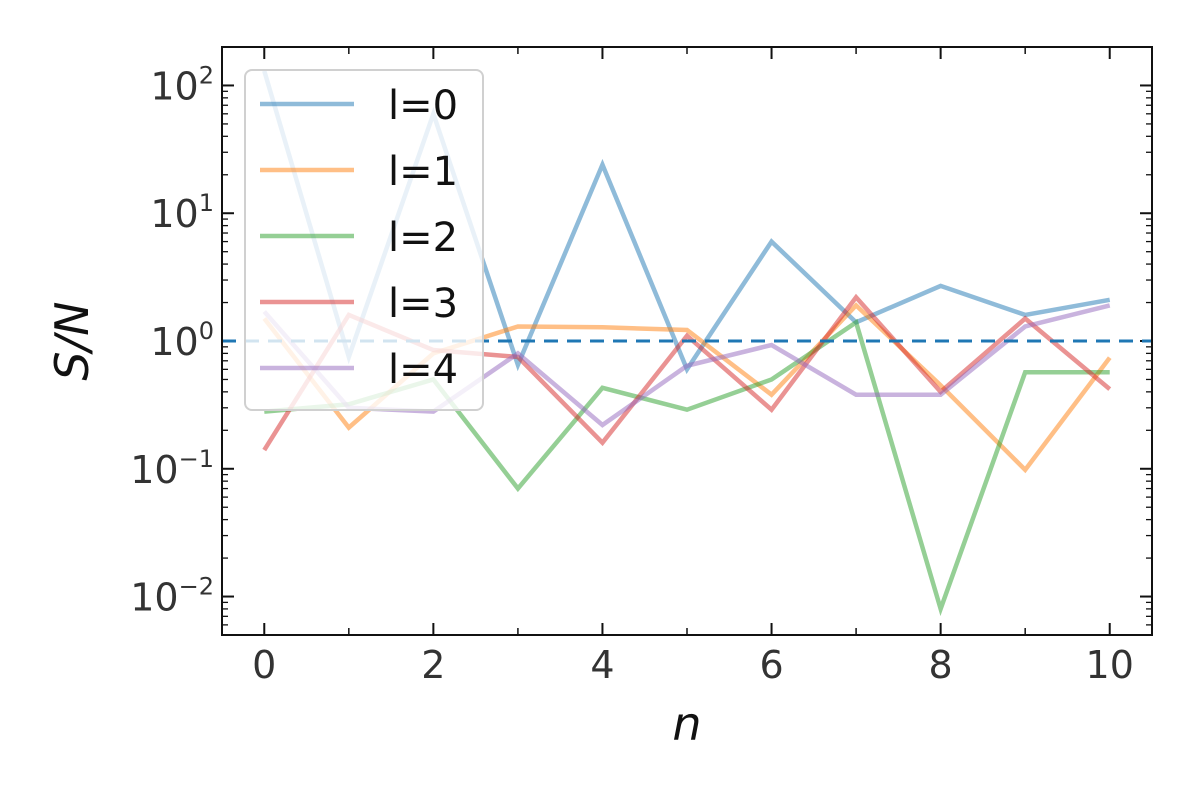 This screenshot has height=800, width=1200. I want to click on y-tick-label: 10⁻¹, so click(172, 468).